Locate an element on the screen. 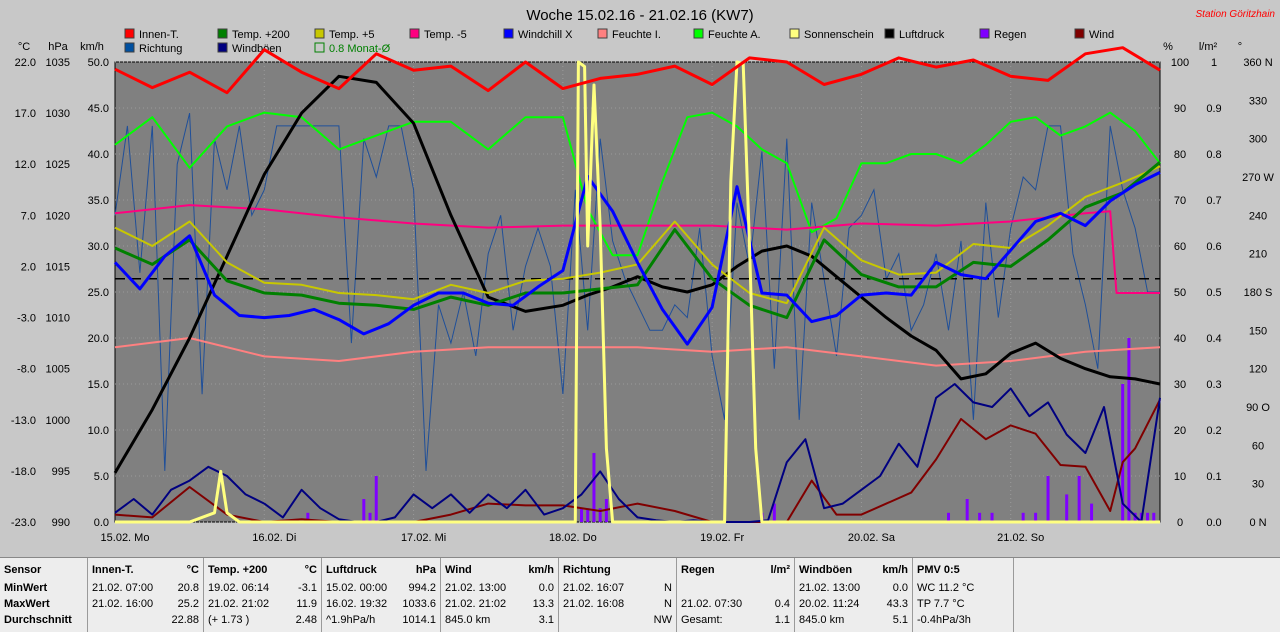 The width and height of the screenshot is (1280, 632). stats-cell-value: 13.3 is located at coordinates (543, 604).